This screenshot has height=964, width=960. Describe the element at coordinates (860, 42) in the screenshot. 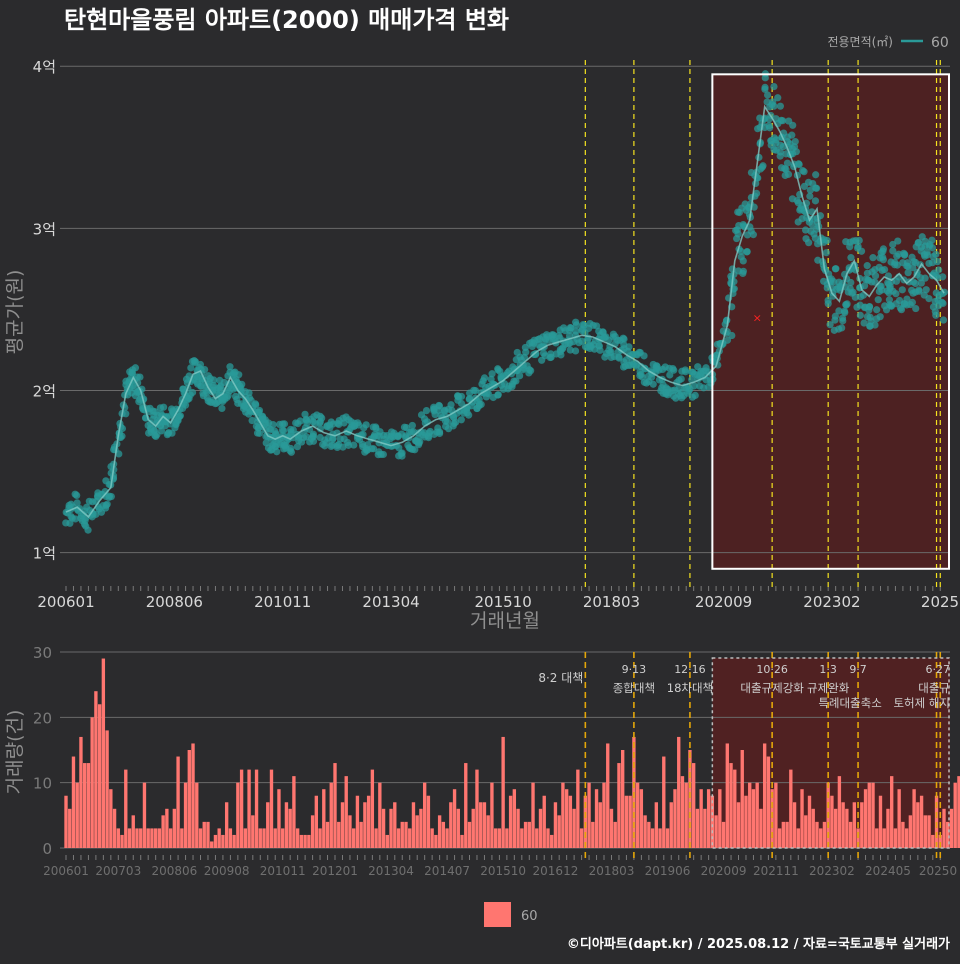

I see `legend-title: 전용면적(㎡)` at that location.